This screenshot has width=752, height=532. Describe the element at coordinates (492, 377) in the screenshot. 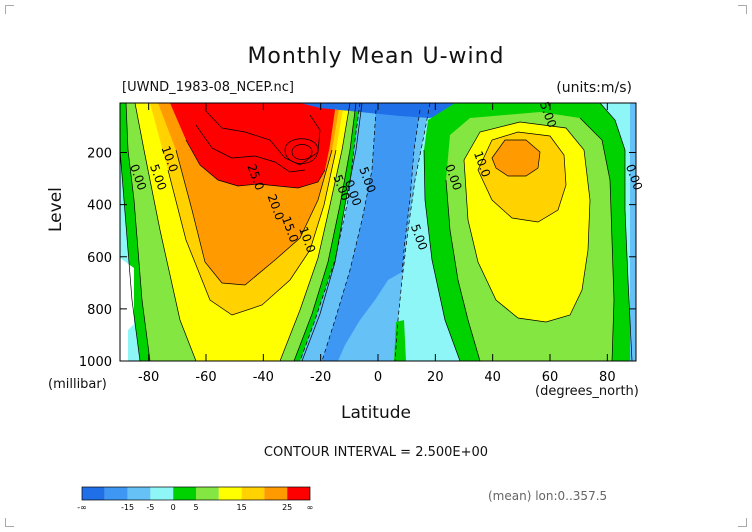

I see `x-tick-label: 40` at that location.